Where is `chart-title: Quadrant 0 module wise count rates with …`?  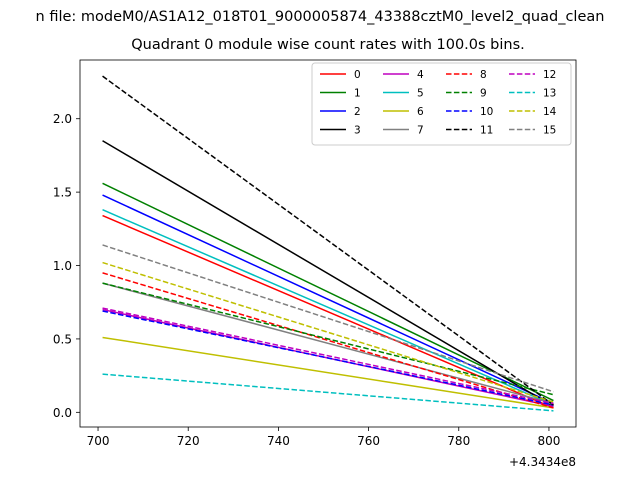
chart-title: Quadrant 0 module wise count rates with … is located at coordinates (328, 45).